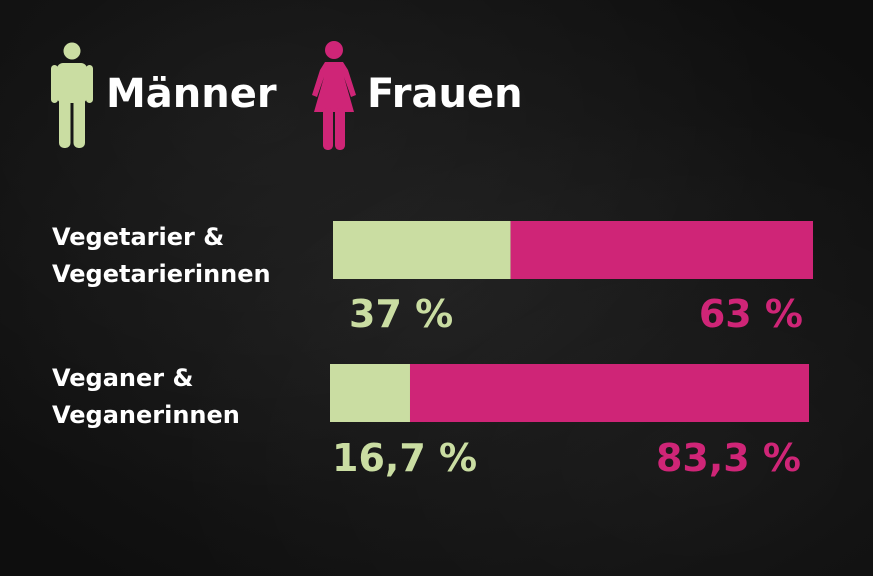  What do you see at coordinates (751, 314) in the screenshot?
I see `value-label-women: 63 %` at bounding box center [751, 314].